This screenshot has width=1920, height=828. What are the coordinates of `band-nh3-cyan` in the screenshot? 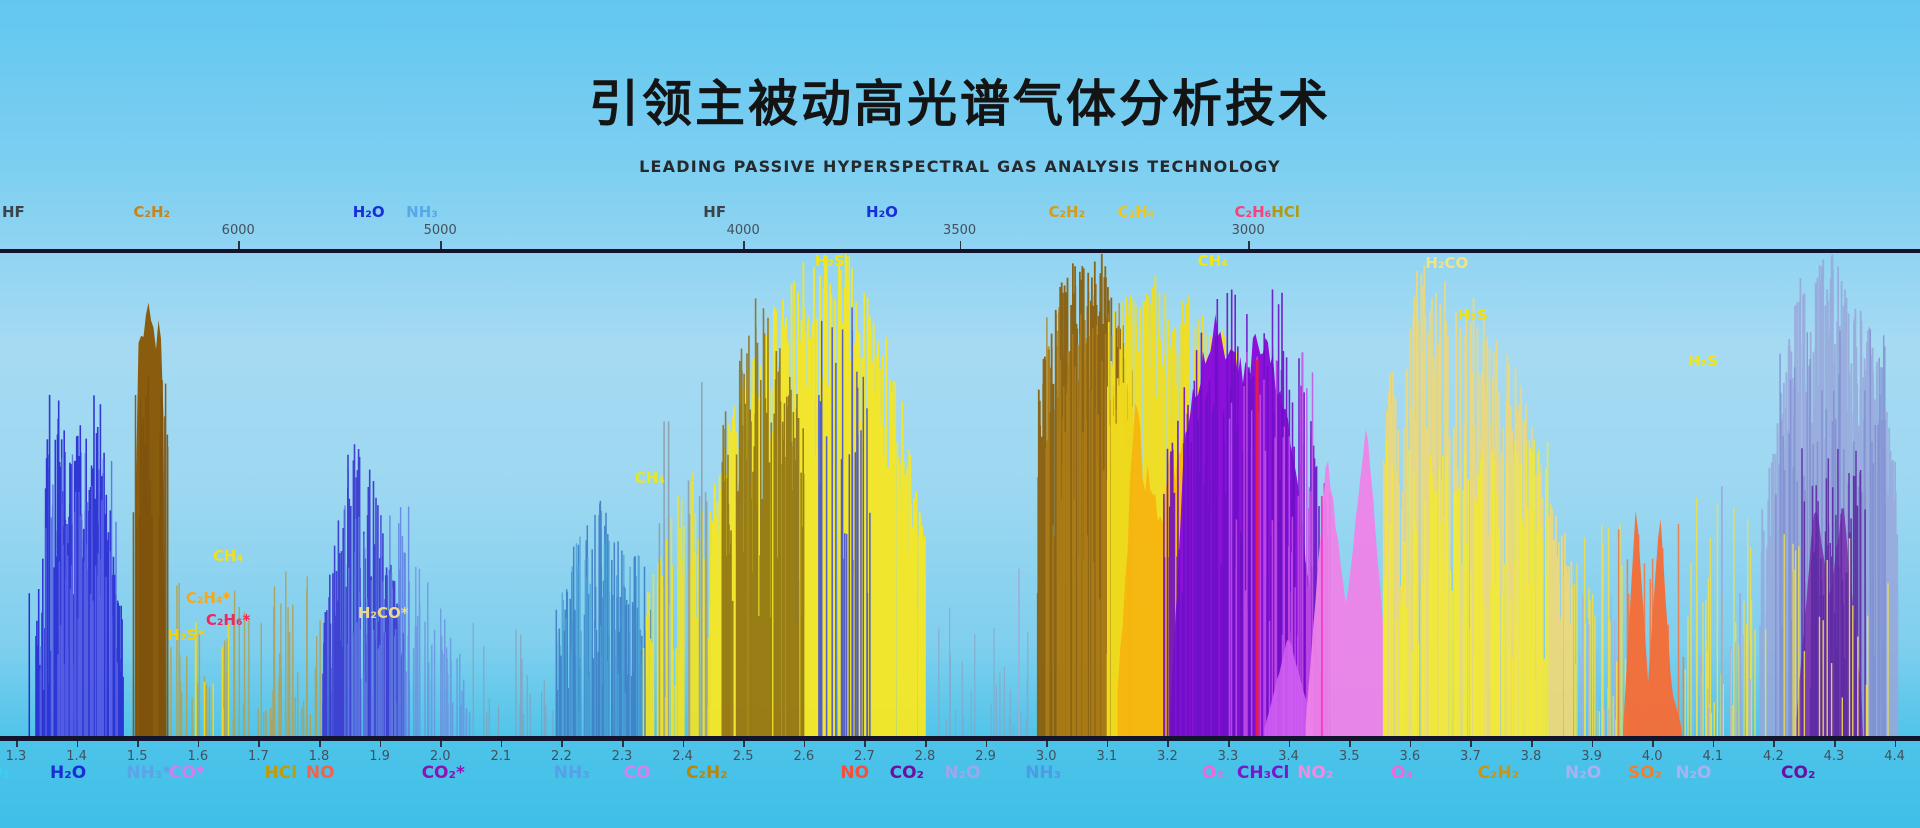 It's located at (602, 637).